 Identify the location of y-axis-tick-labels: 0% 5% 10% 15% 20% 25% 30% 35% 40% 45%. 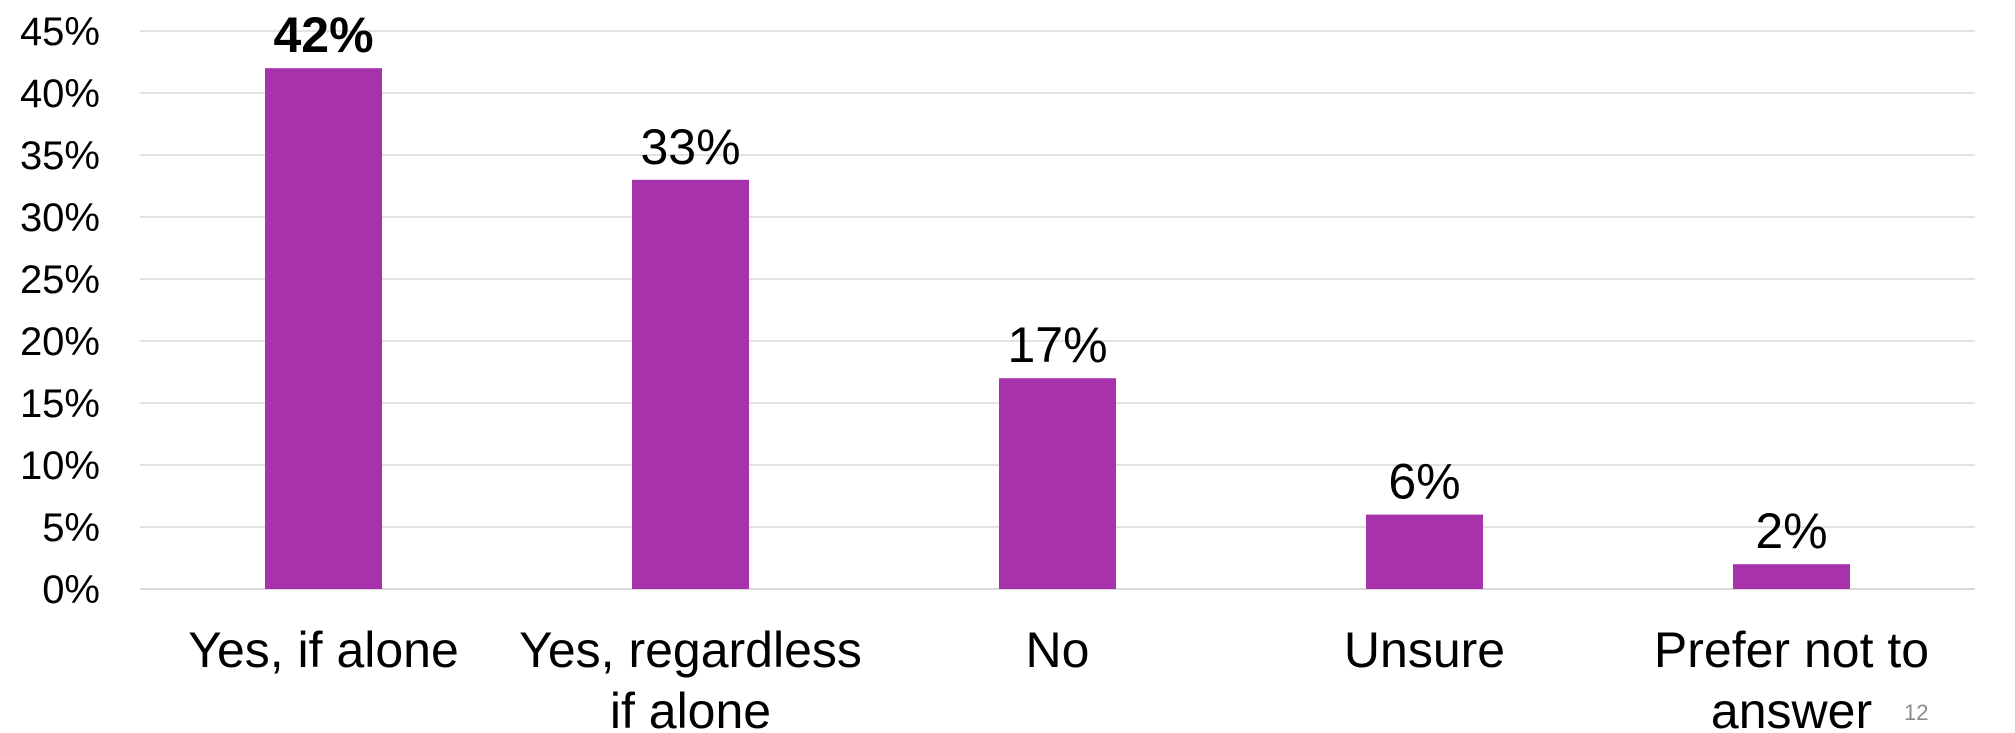
(60, 311).